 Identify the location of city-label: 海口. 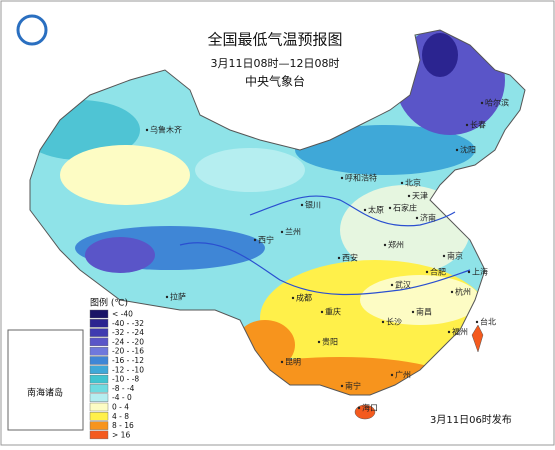
(370, 408).